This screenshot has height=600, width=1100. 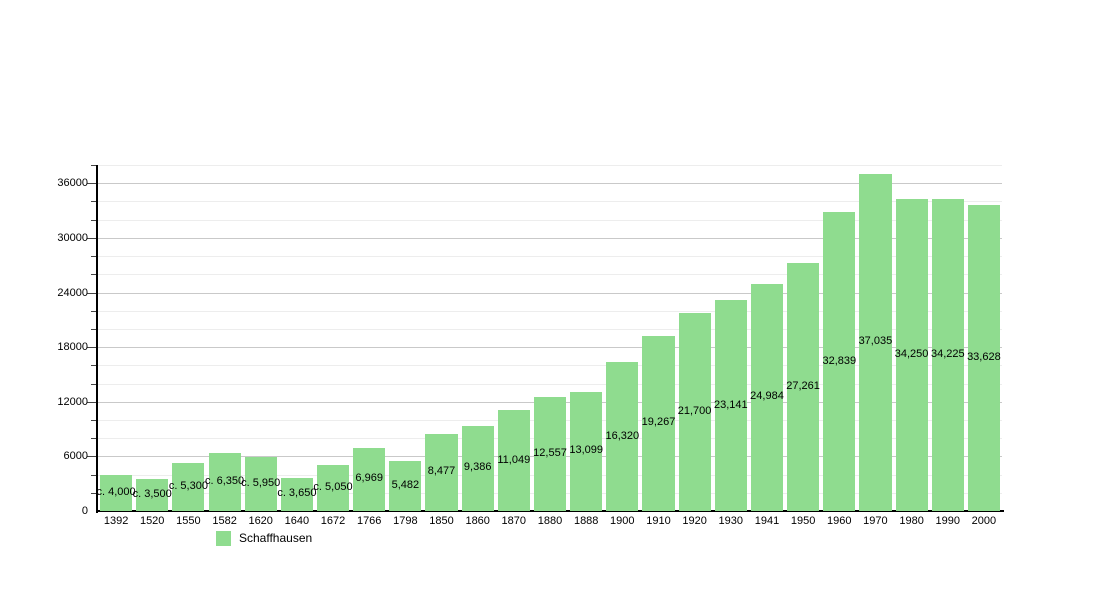 I want to click on y-axis-label: 18000, so click(x=72, y=347).